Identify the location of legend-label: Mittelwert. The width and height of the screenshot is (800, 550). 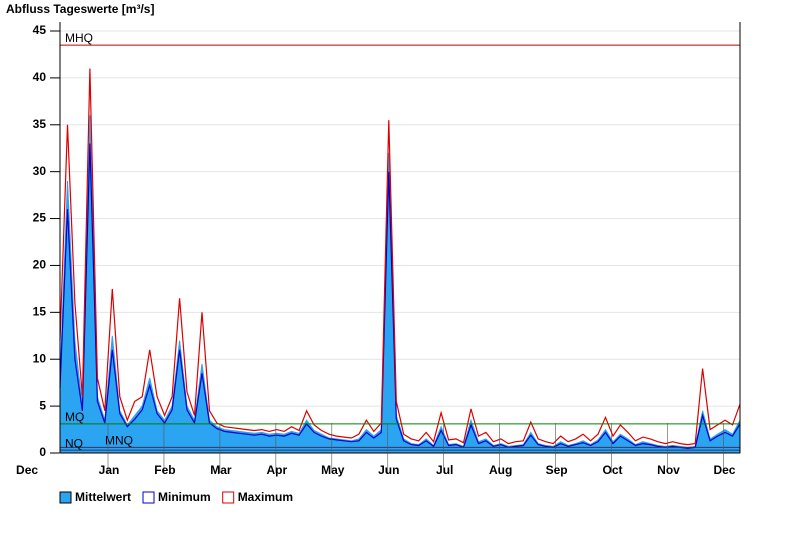
(103, 497).